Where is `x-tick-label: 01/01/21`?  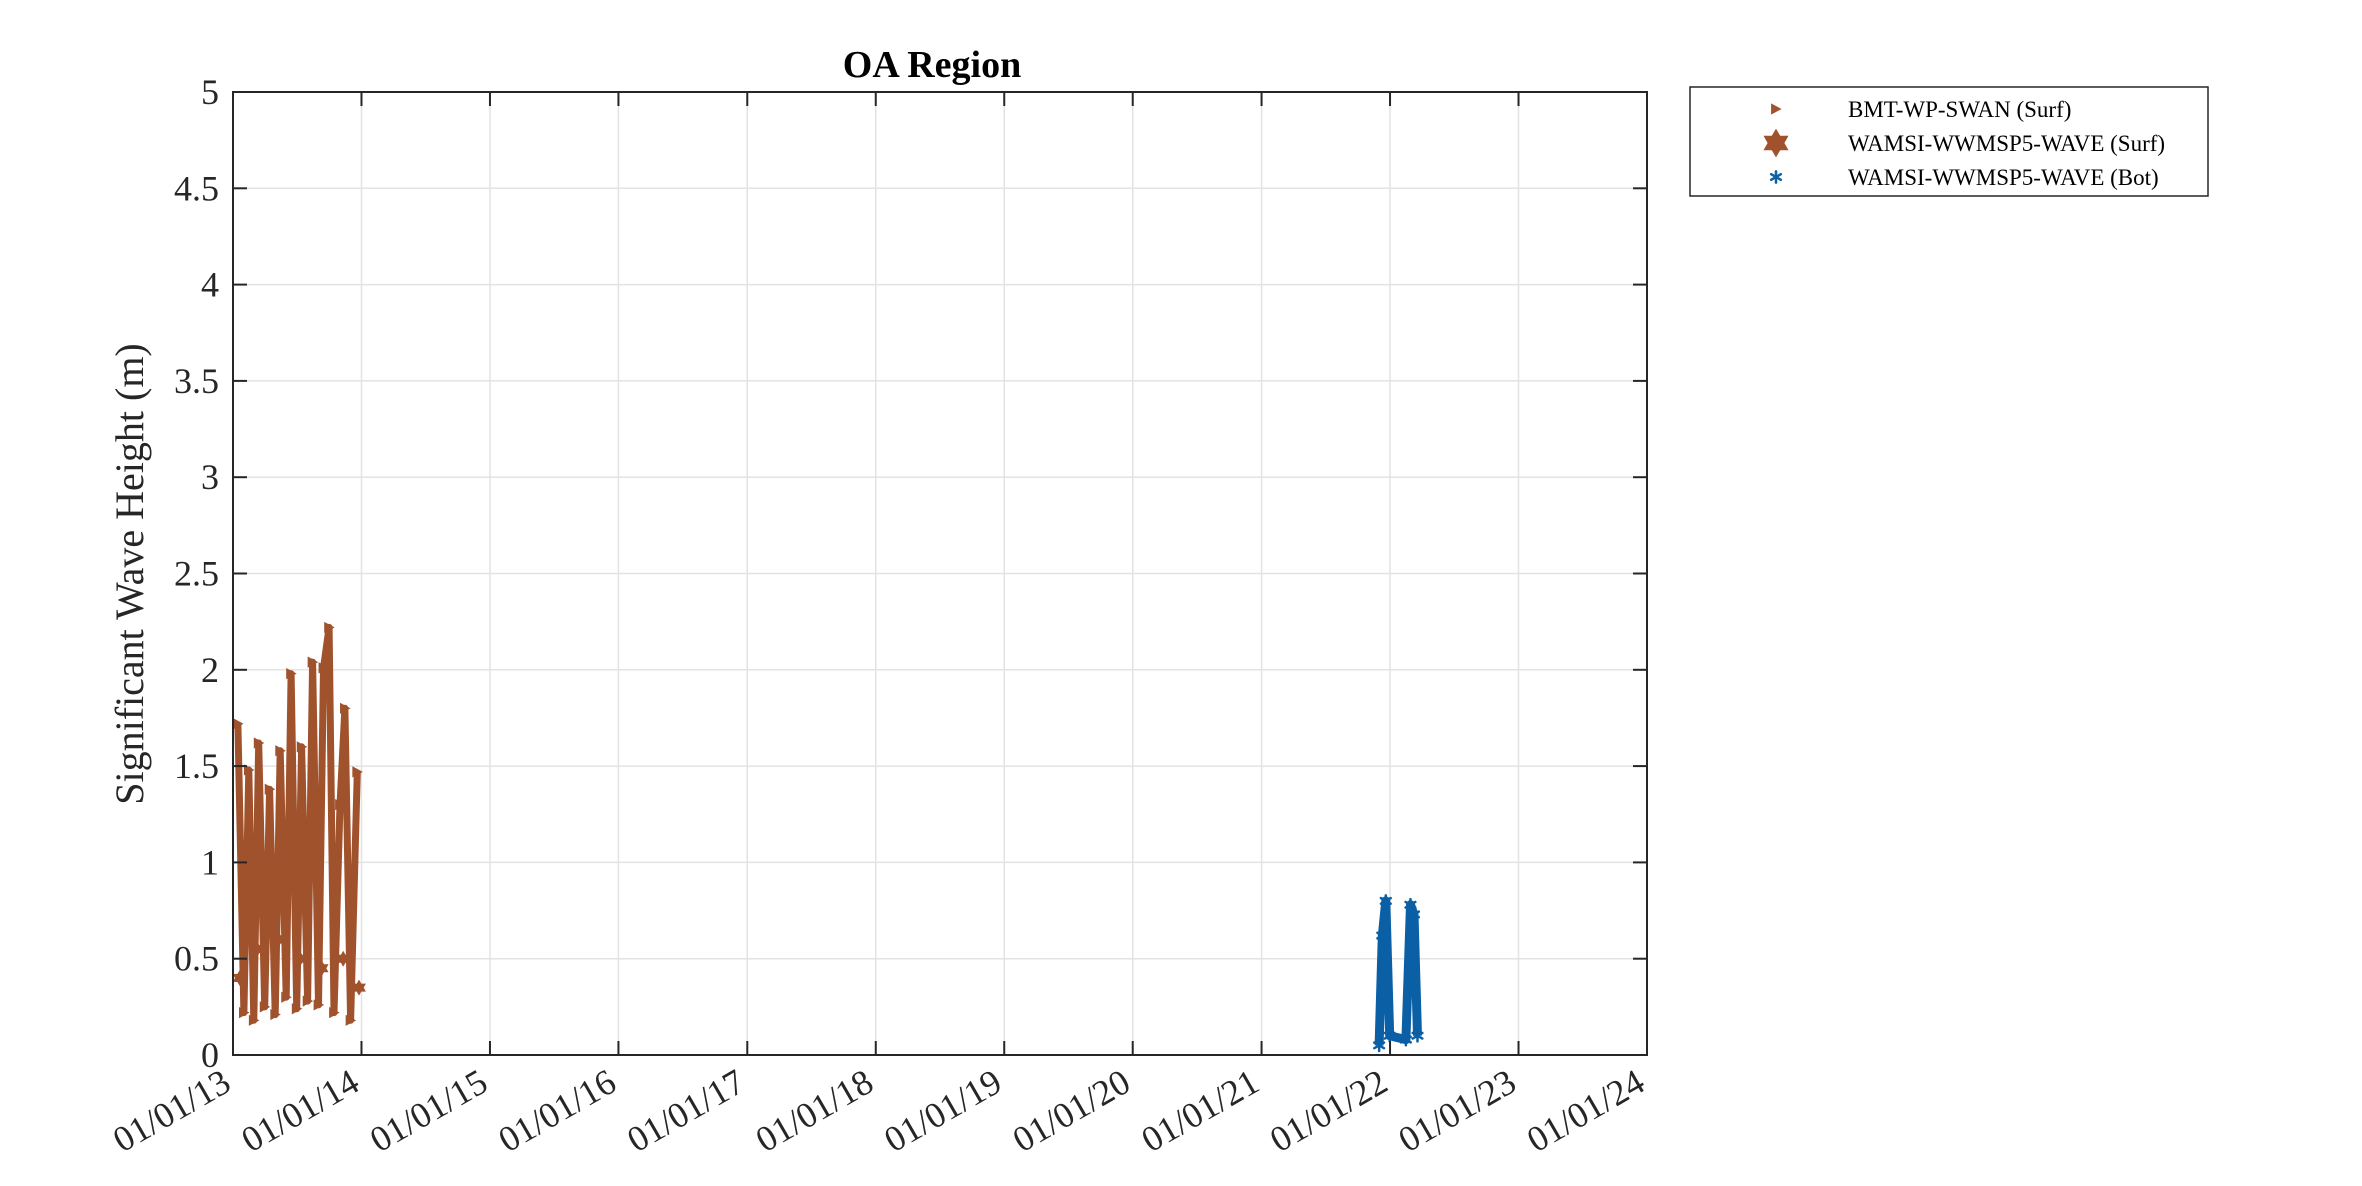 x-tick-label: 01/01/21 is located at coordinates (1200, 1110).